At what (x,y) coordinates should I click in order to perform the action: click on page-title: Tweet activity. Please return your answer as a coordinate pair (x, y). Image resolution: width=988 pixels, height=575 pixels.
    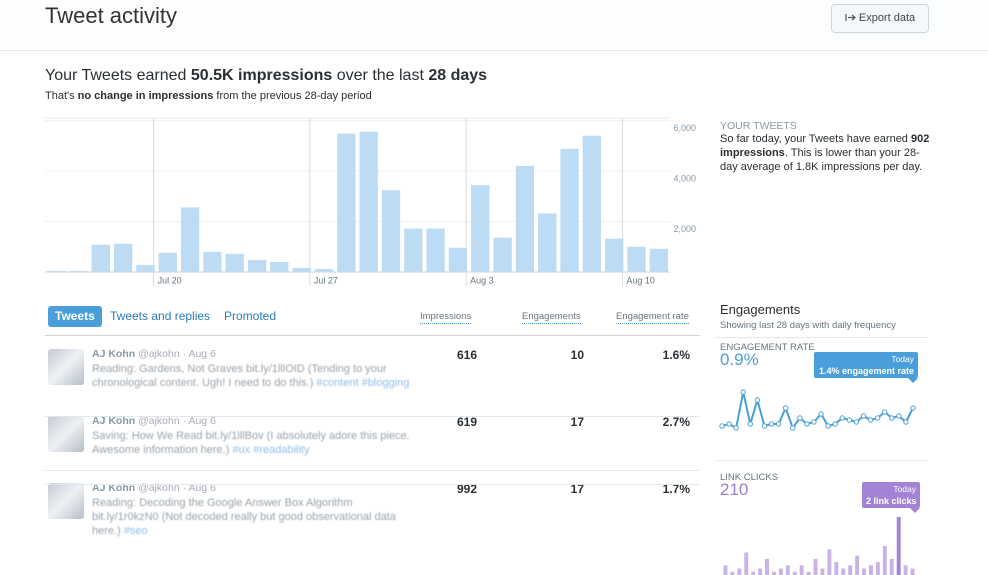
    Looking at the image, I should click on (111, 15).